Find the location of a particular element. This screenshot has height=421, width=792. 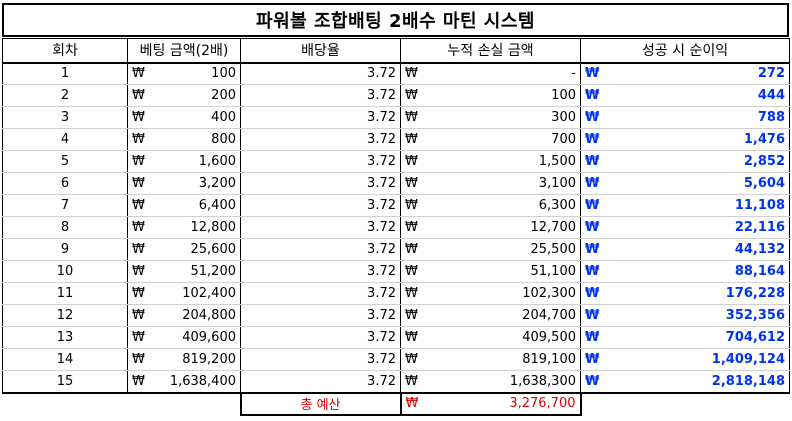

header-bet: 베팅 금액(2배) is located at coordinates (184, 51).